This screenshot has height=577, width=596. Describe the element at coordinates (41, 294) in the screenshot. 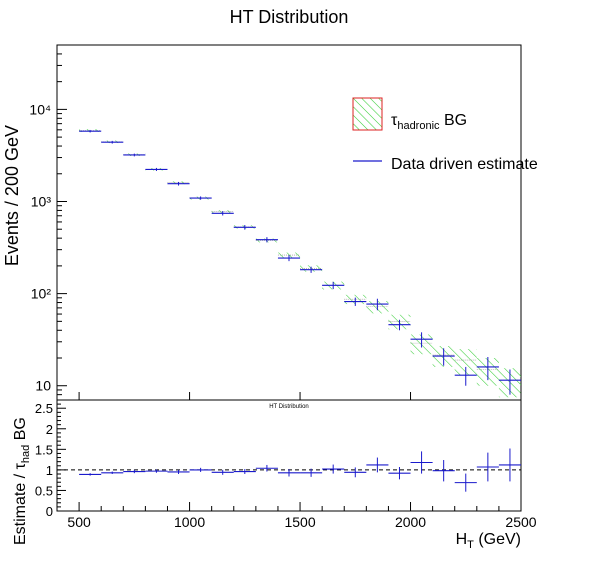

I see `main-y-tick-label: 10²` at that location.